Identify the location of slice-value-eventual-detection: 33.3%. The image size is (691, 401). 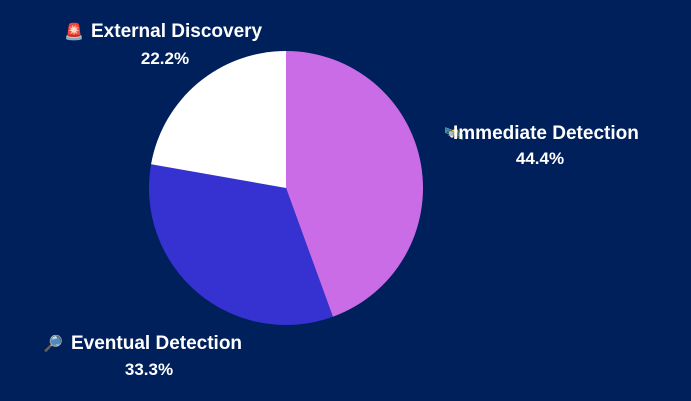
(149, 369).